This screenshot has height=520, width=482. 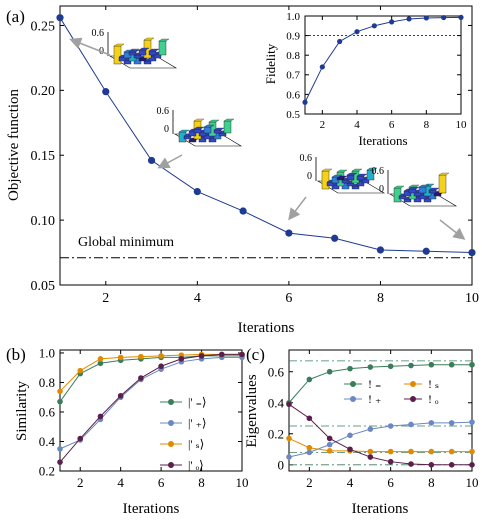 What do you see at coordinates (276, 402) in the screenshot?
I see `panel-c-ytick-label: 0.4` at bounding box center [276, 402].